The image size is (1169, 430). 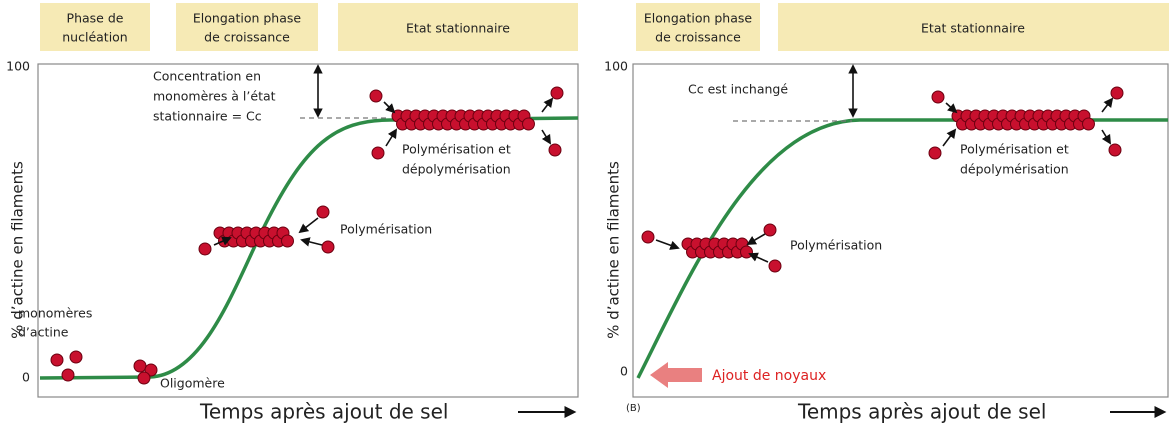 What do you see at coordinates (676, 375) in the screenshot?
I see `seed-arrow` at bounding box center [676, 375].